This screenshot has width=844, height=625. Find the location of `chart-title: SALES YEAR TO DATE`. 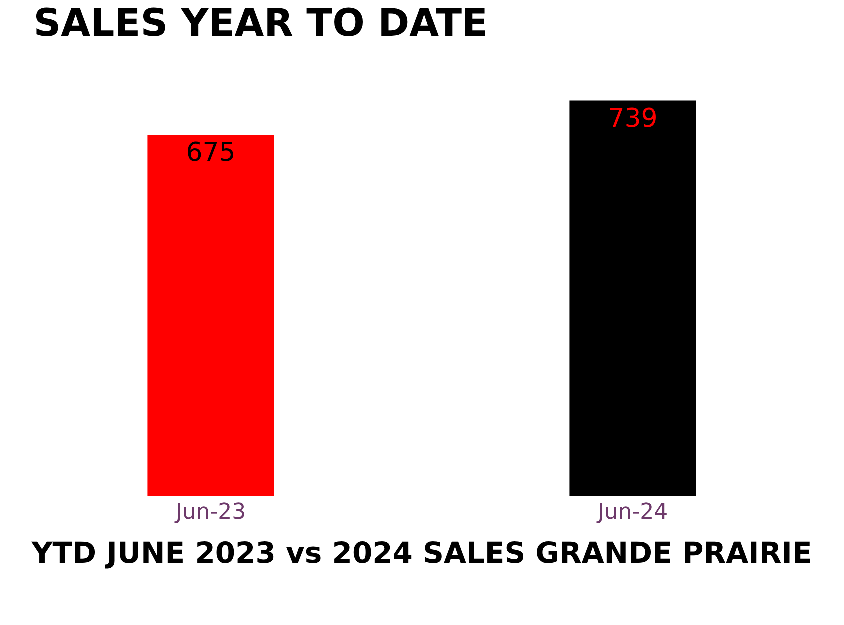

chart-title: SALES YEAR TO DATE is located at coordinates (261, 22).